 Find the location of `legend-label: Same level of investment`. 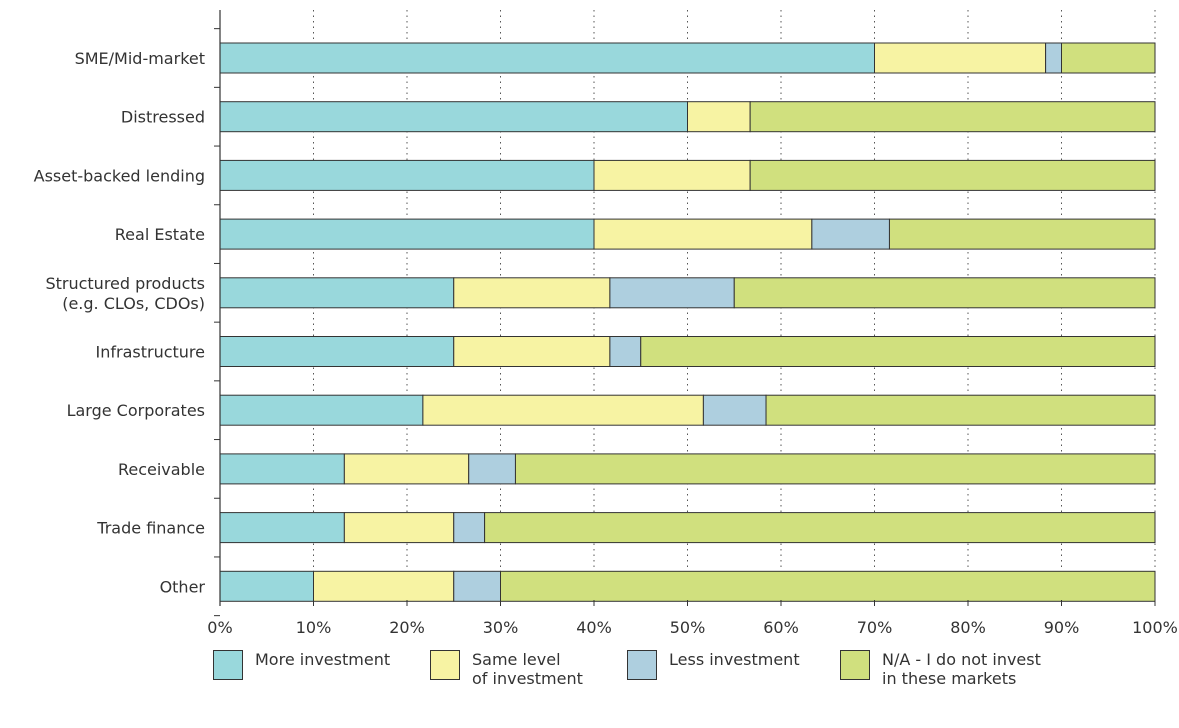

legend-label: Same level of investment is located at coordinates (527, 669).